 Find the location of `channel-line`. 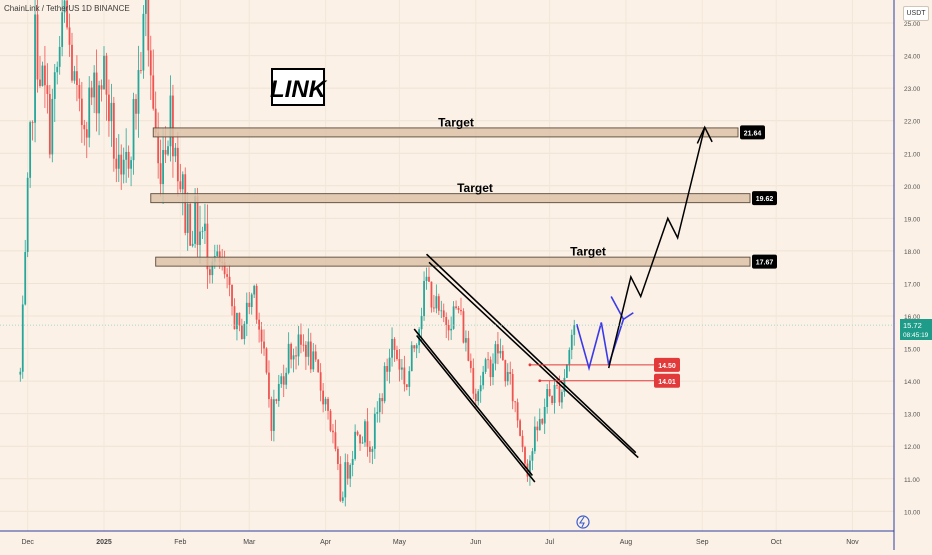

channel-line is located at coordinates (533, 360).